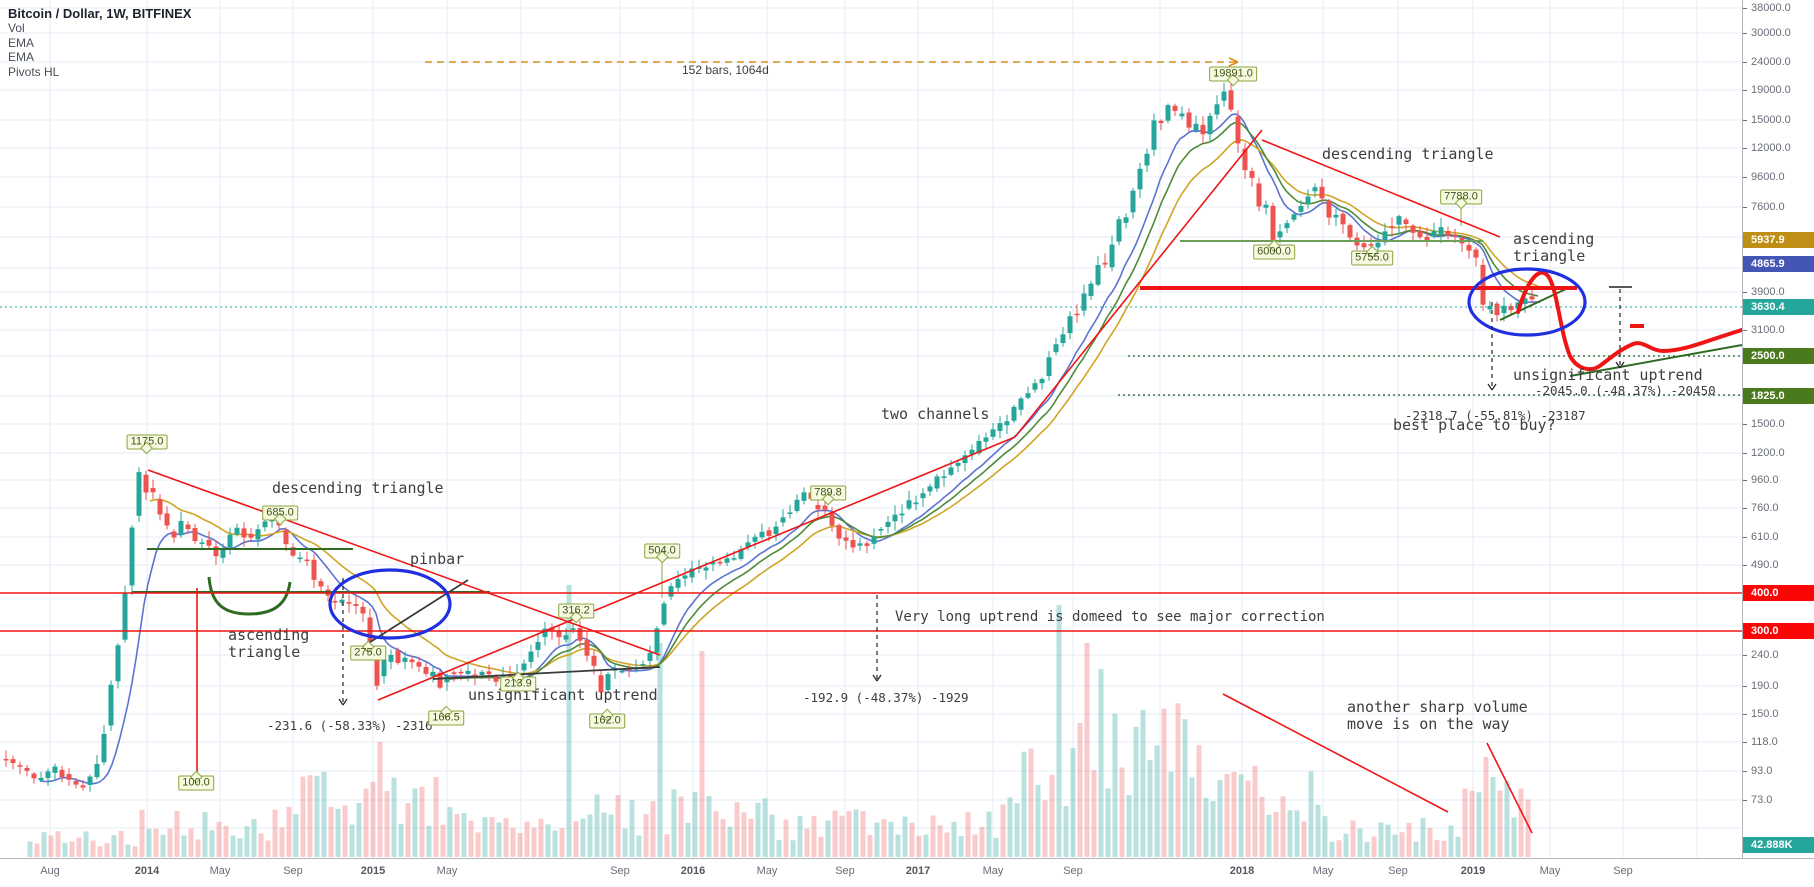 The width and height of the screenshot is (1814, 887). What do you see at coordinates (1473, 871) in the screenshot?
I see `time-tick-2019: 2019` at bounding box center [1473, 871].